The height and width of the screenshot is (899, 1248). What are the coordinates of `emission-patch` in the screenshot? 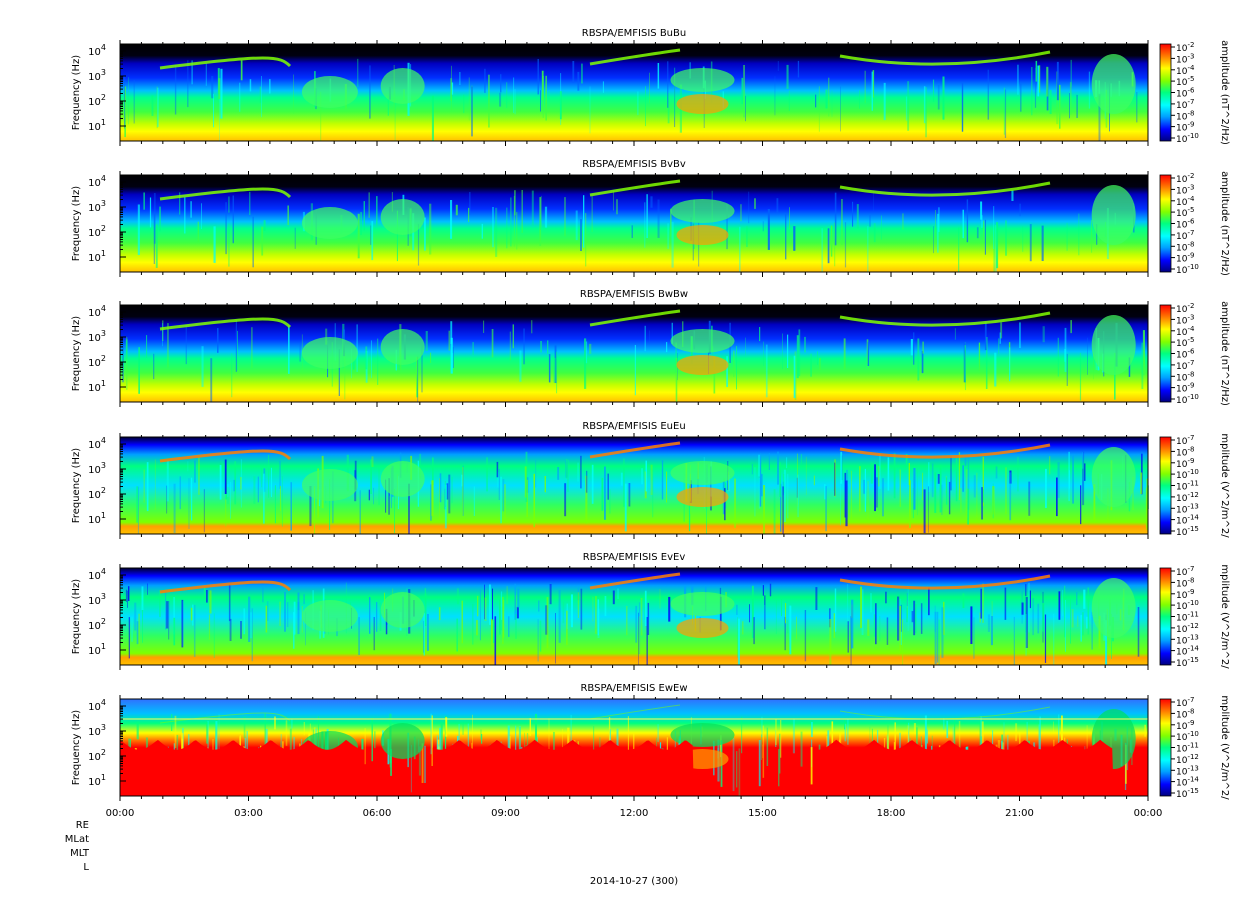 It's located at (702, 628).